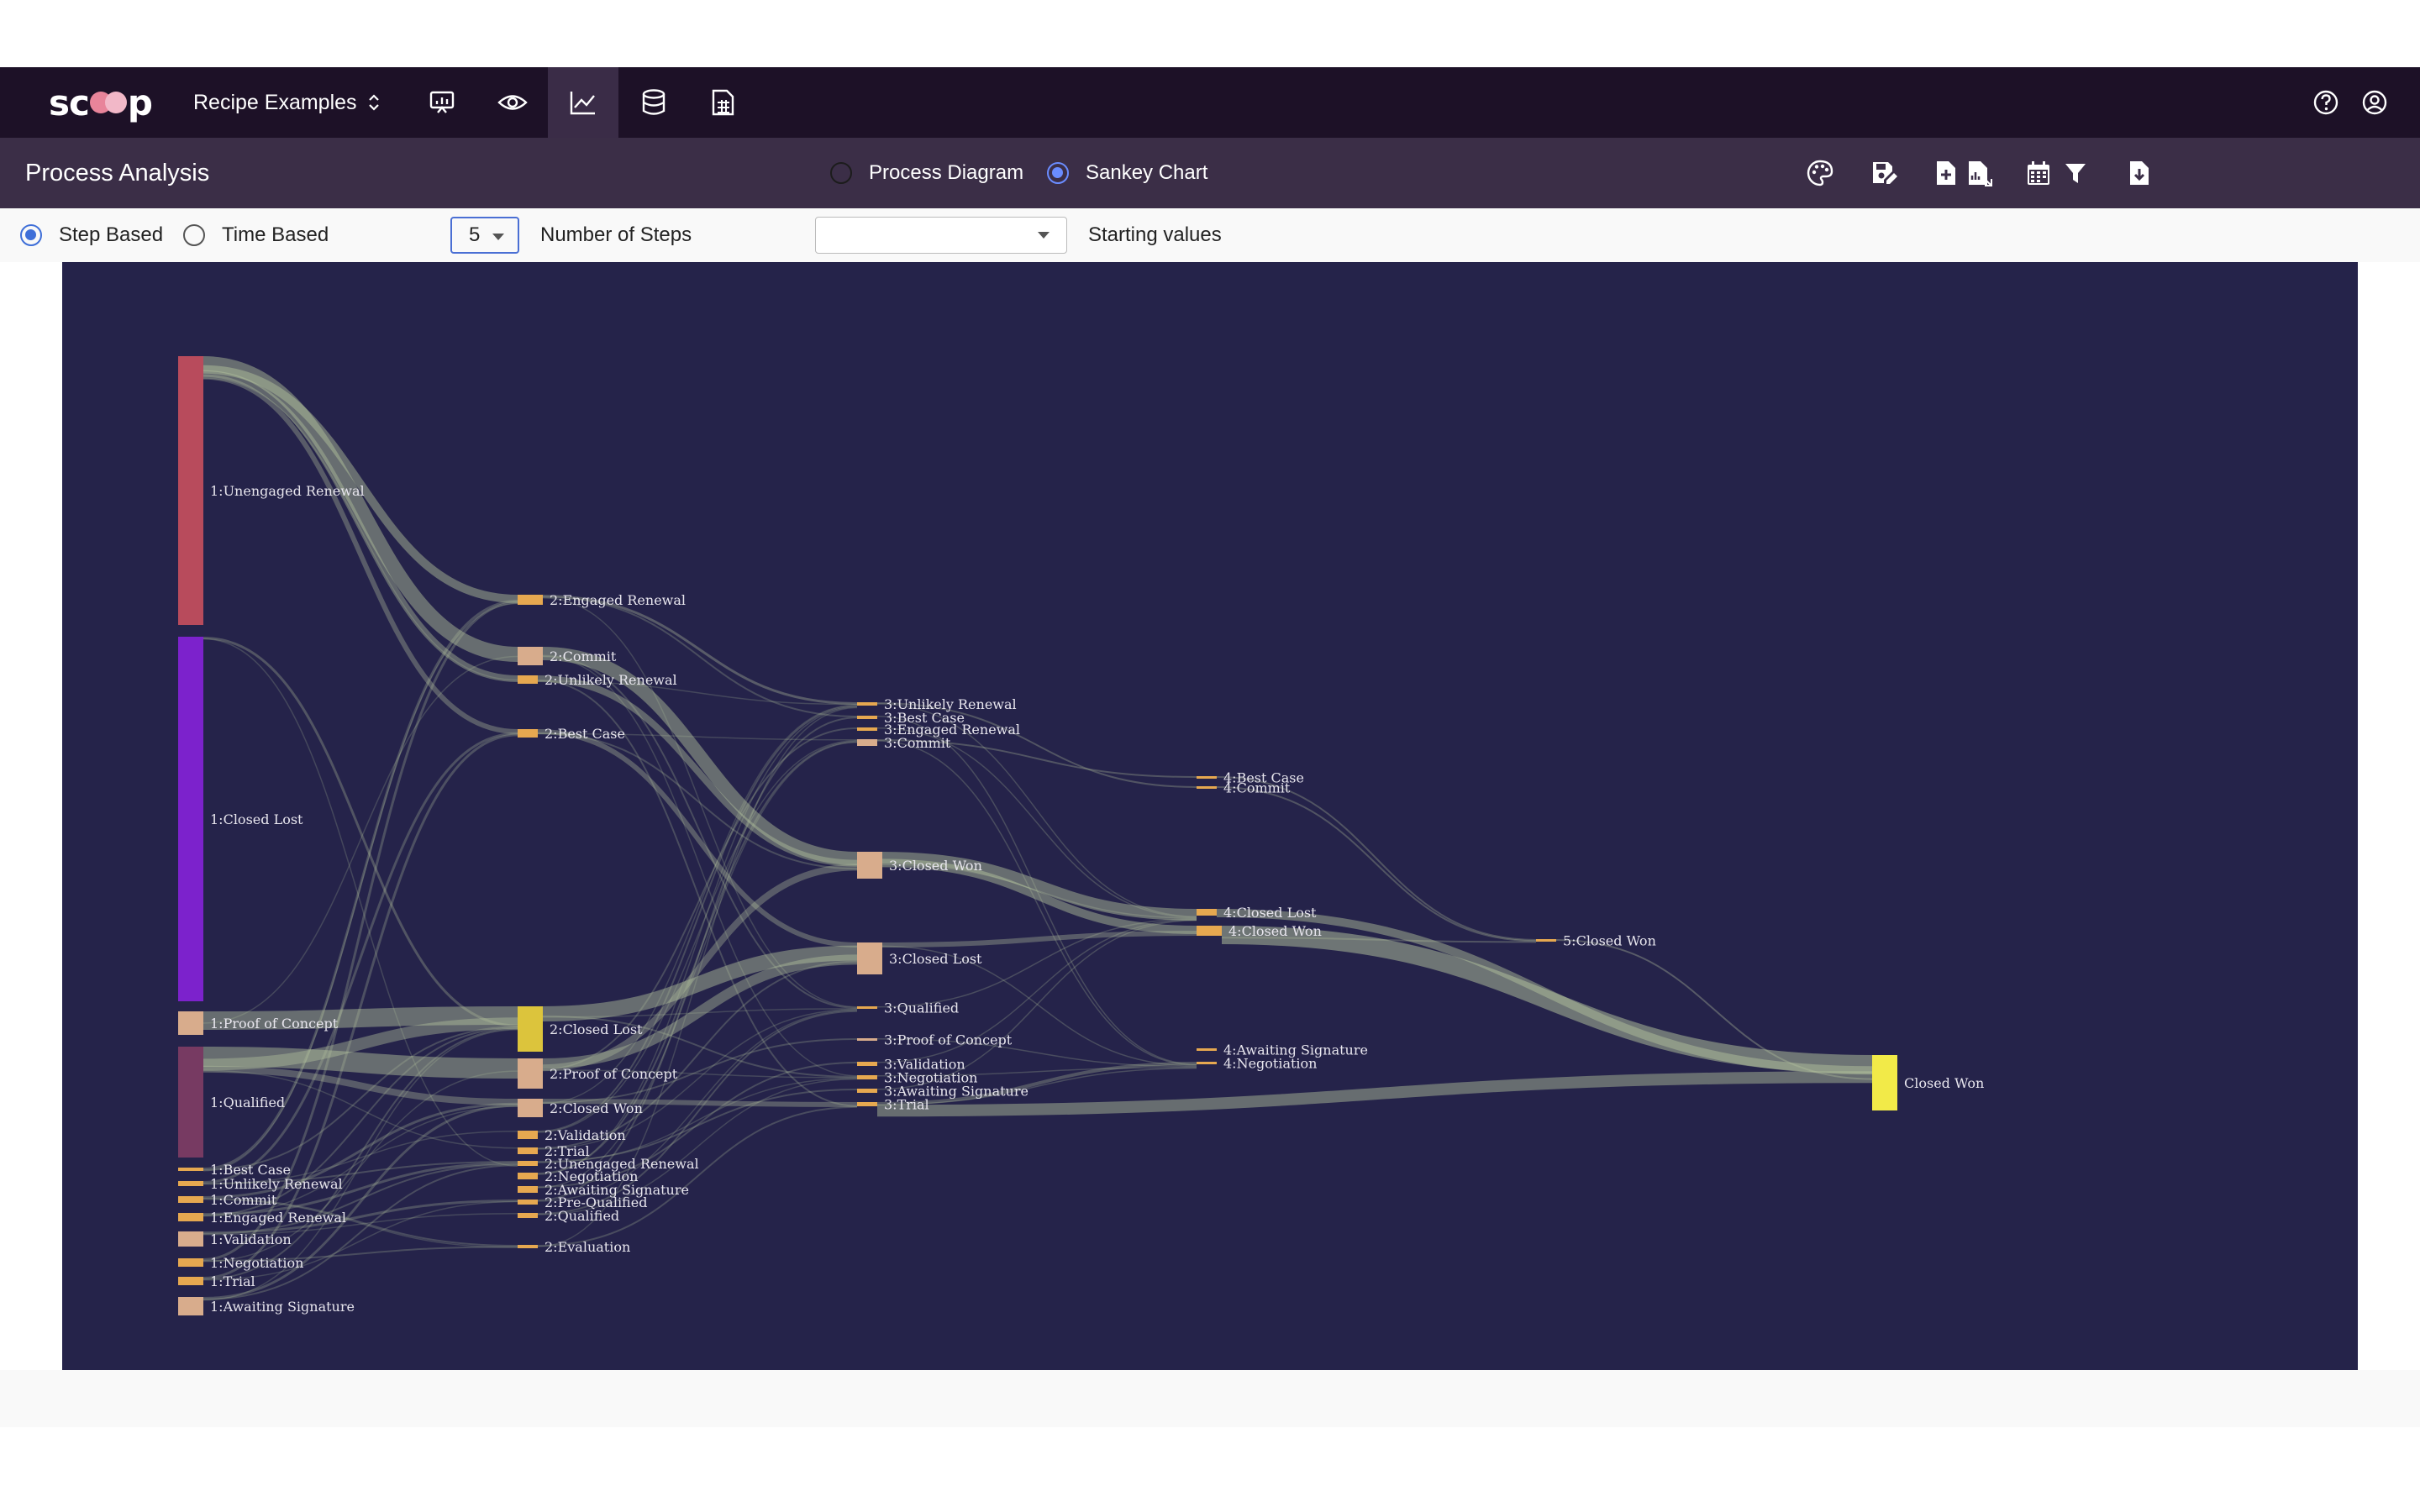 Image resolution: width=2420 pixels, height=1512 pixels. I want to click on sankey-node-2-pre-qualified, so click(528, 1202).